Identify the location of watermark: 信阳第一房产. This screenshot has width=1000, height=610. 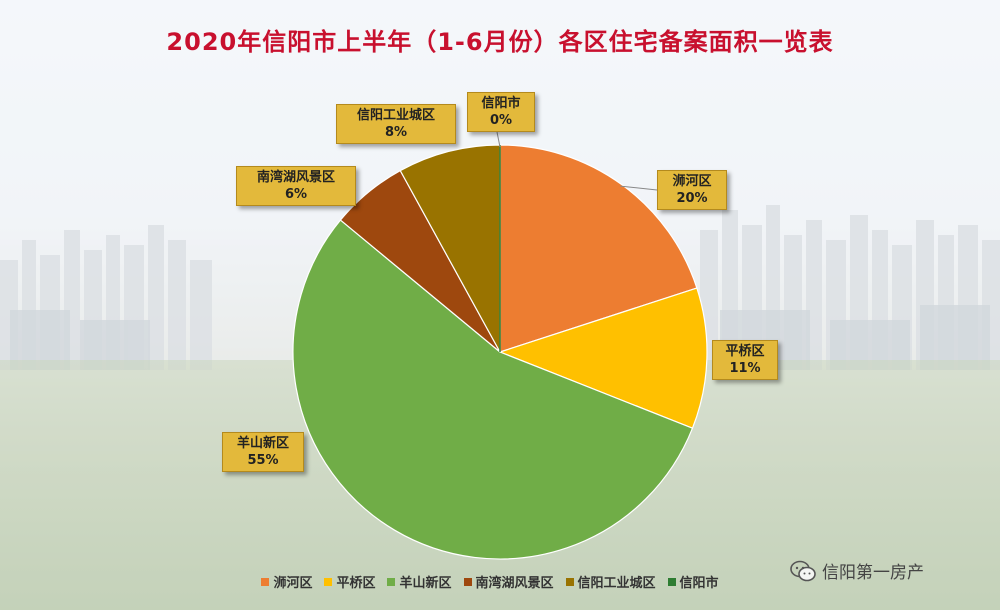
(857, 570).